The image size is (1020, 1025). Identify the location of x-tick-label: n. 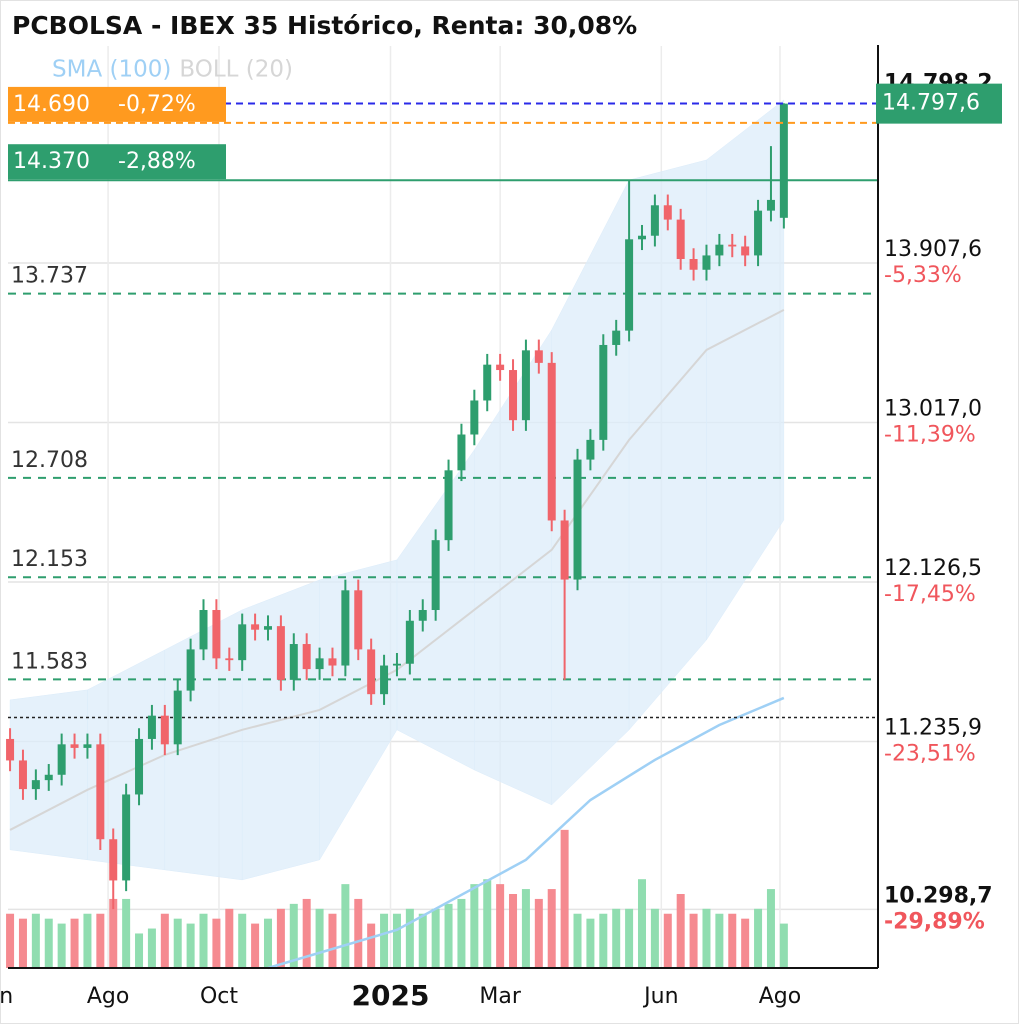
(6, 996).